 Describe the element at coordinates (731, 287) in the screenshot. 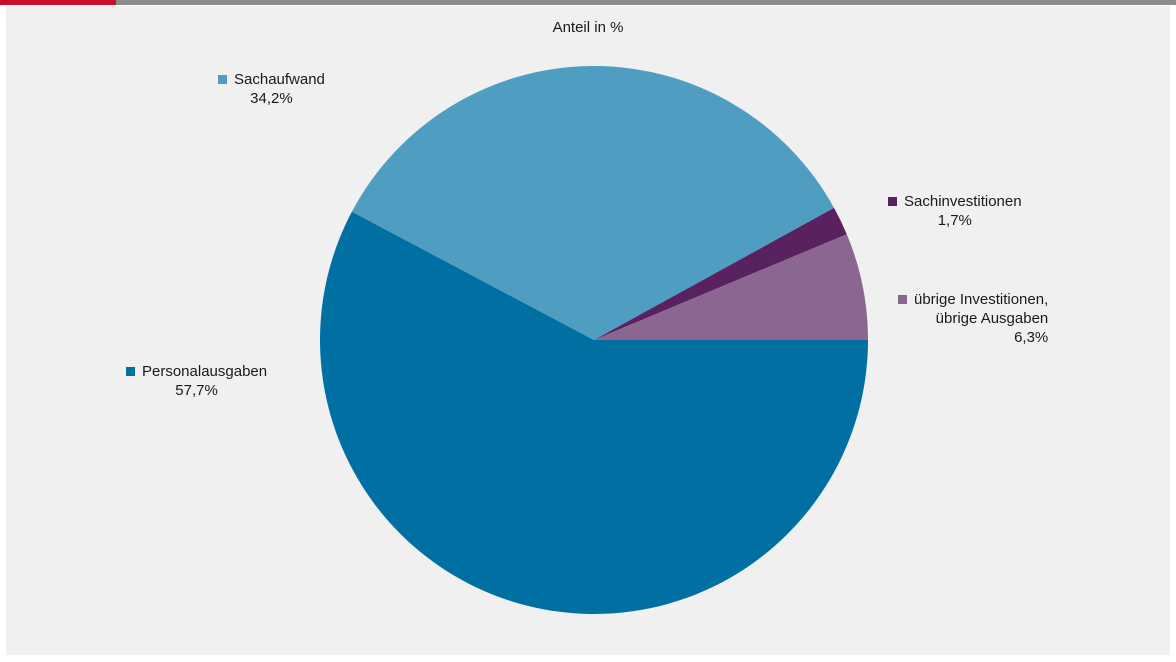

I see `slice-uebrige-investitionen` at that location.